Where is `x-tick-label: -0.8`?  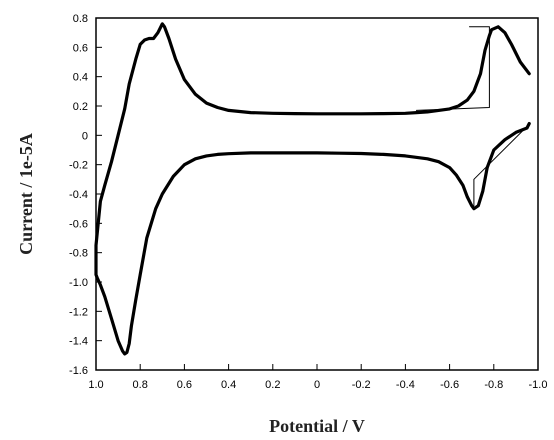 x-tick-label: -0.8 is located at coordinates (493, 385).